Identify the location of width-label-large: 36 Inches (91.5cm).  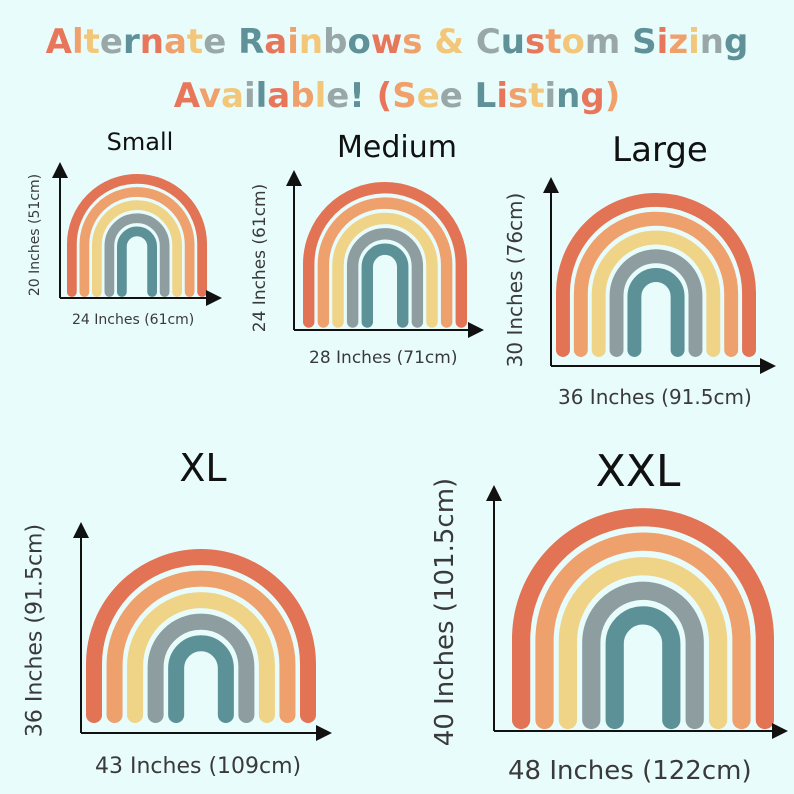
(655, 397).